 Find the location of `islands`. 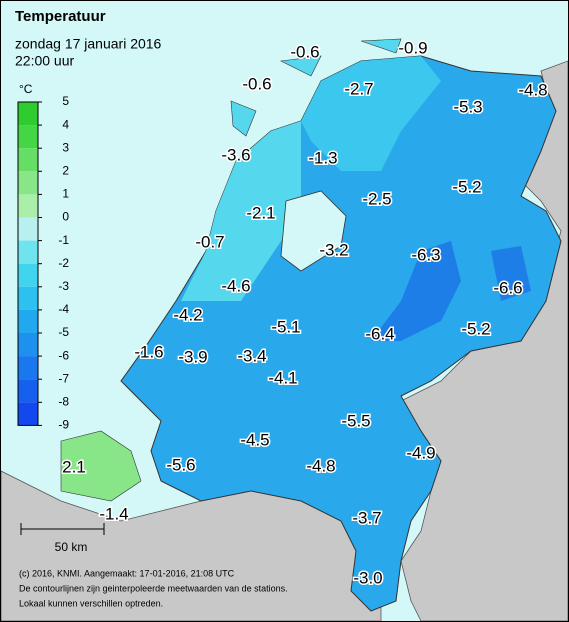

islands is located at coordinates (316, 87).